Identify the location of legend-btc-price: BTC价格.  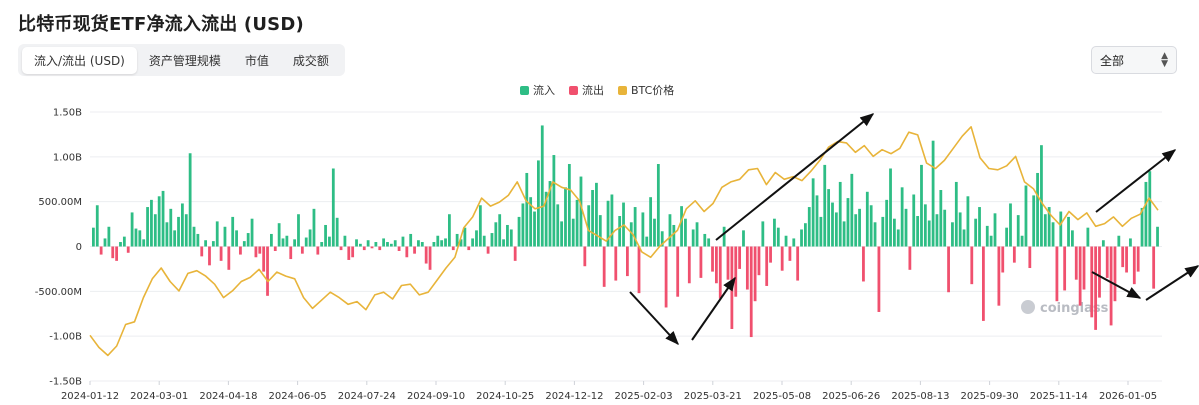
(646, 90).